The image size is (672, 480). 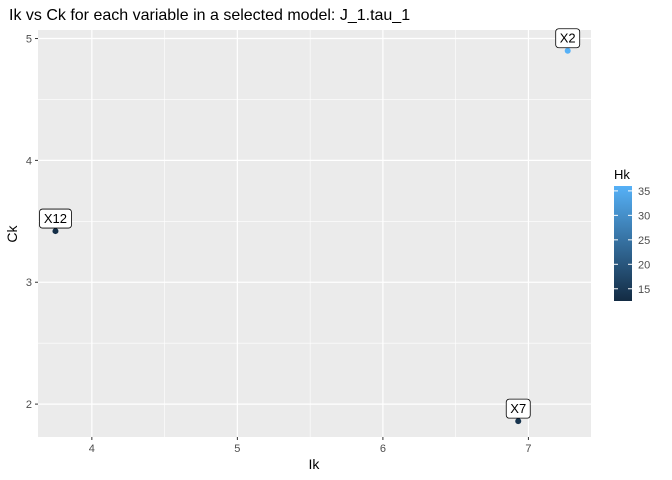 What do you see at coordinates (12, 233) in the screenshot?
I see `y-axis-title: Ck` at bounding box center [12, 233].